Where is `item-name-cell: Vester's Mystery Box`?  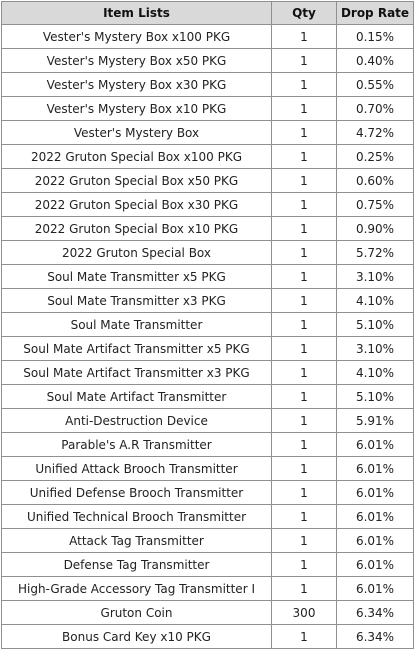
item-name-cell: Vester's Mystery Box is located at coordinates (136, 132).